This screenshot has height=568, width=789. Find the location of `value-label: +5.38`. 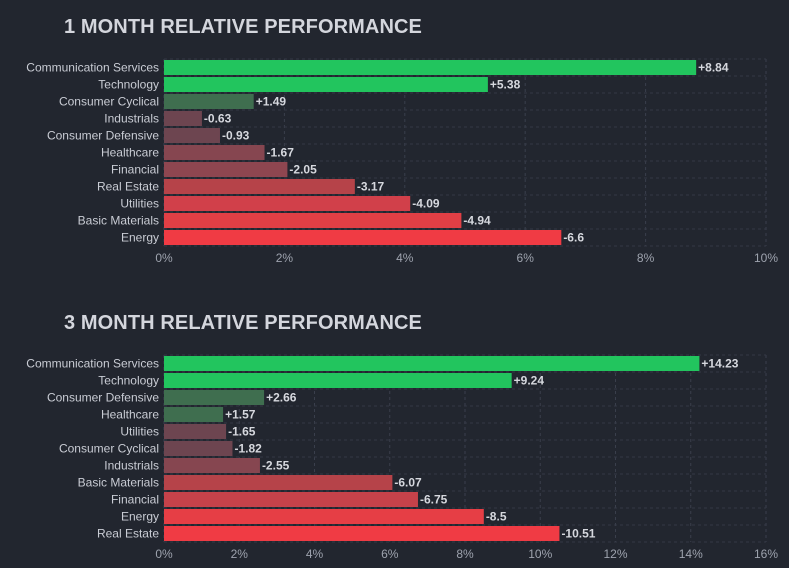

value-label: +5.38 is located at coordinates (505, 85).